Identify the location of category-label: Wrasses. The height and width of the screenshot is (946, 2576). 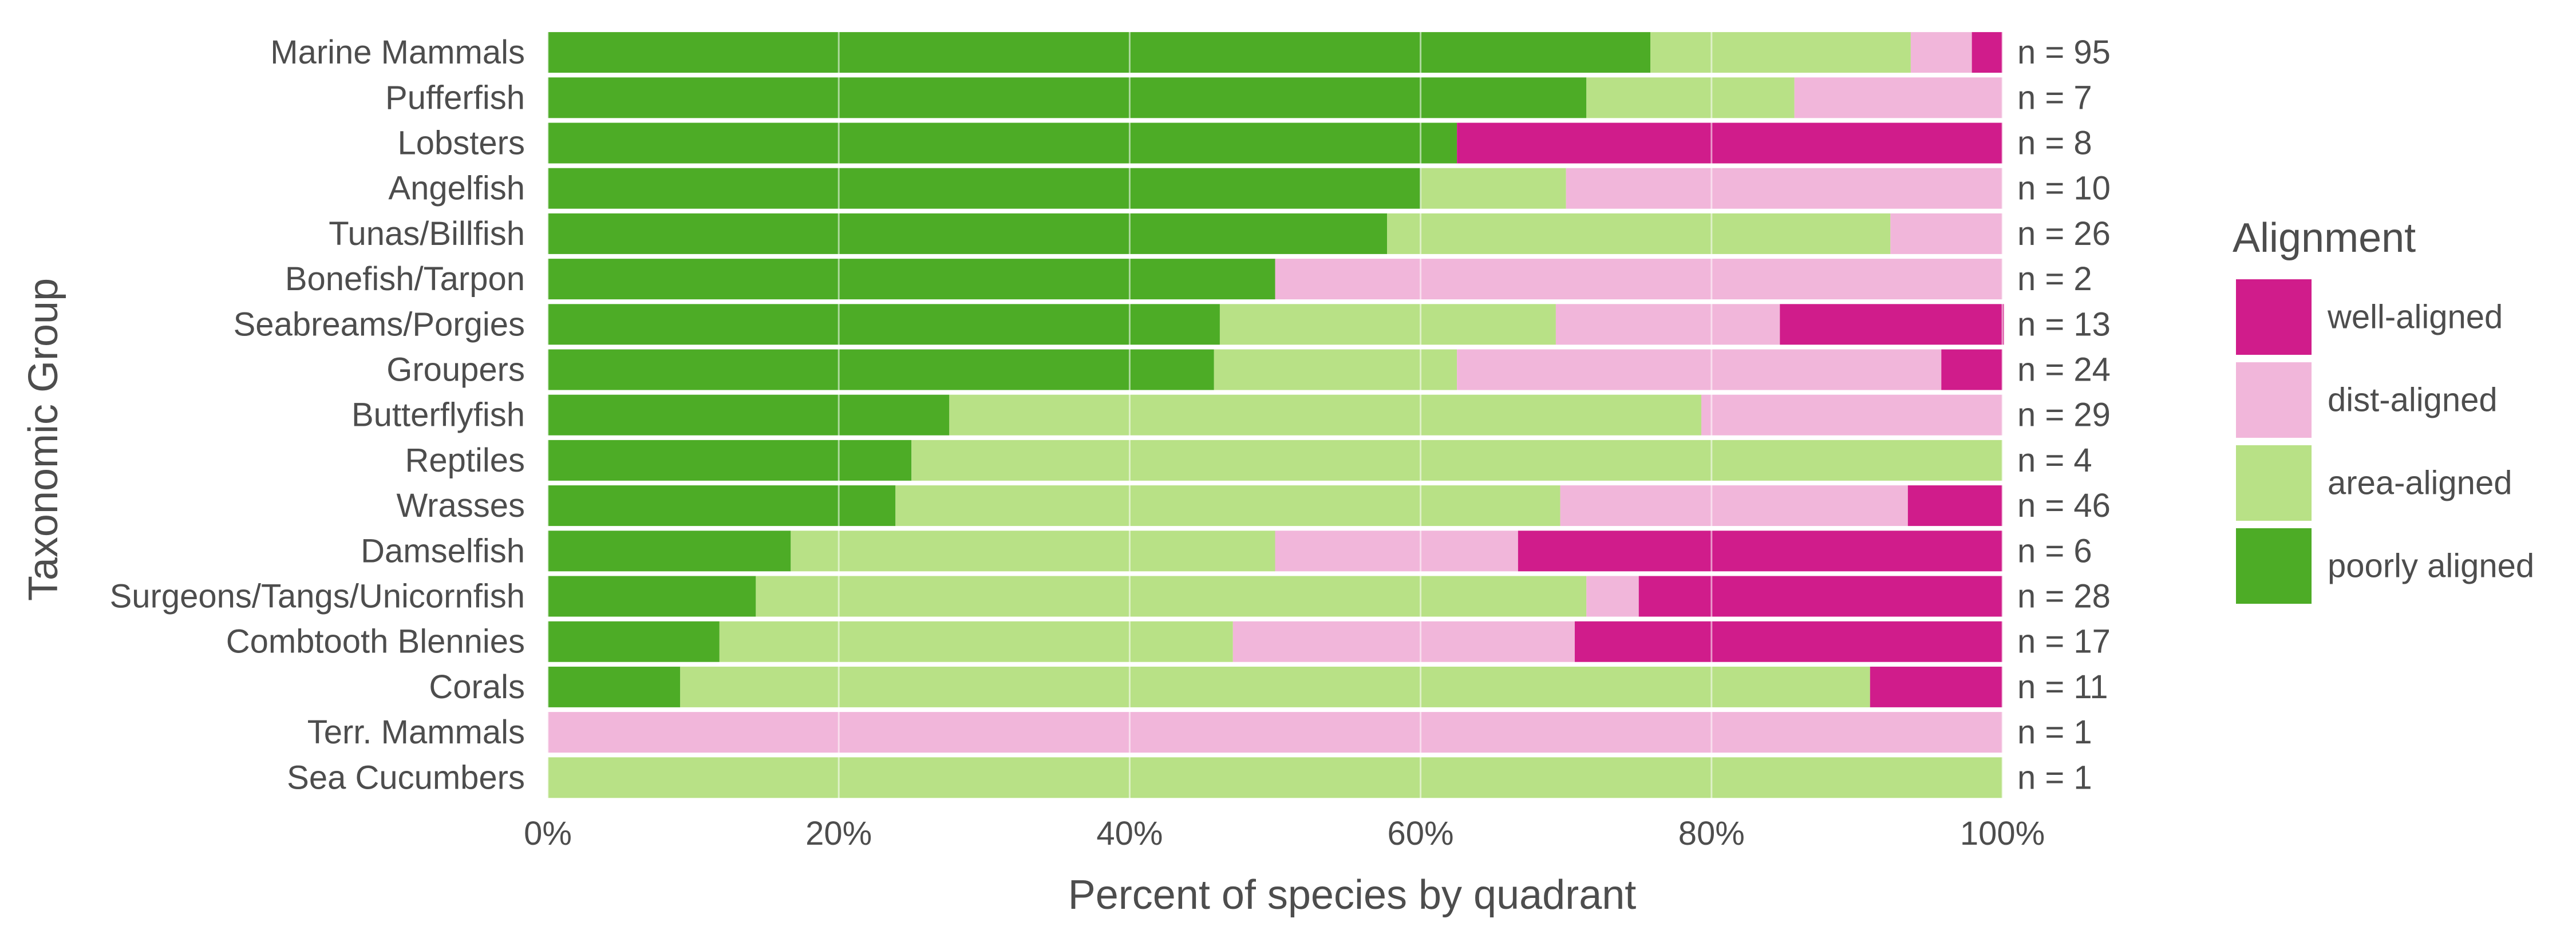
(460, 505).